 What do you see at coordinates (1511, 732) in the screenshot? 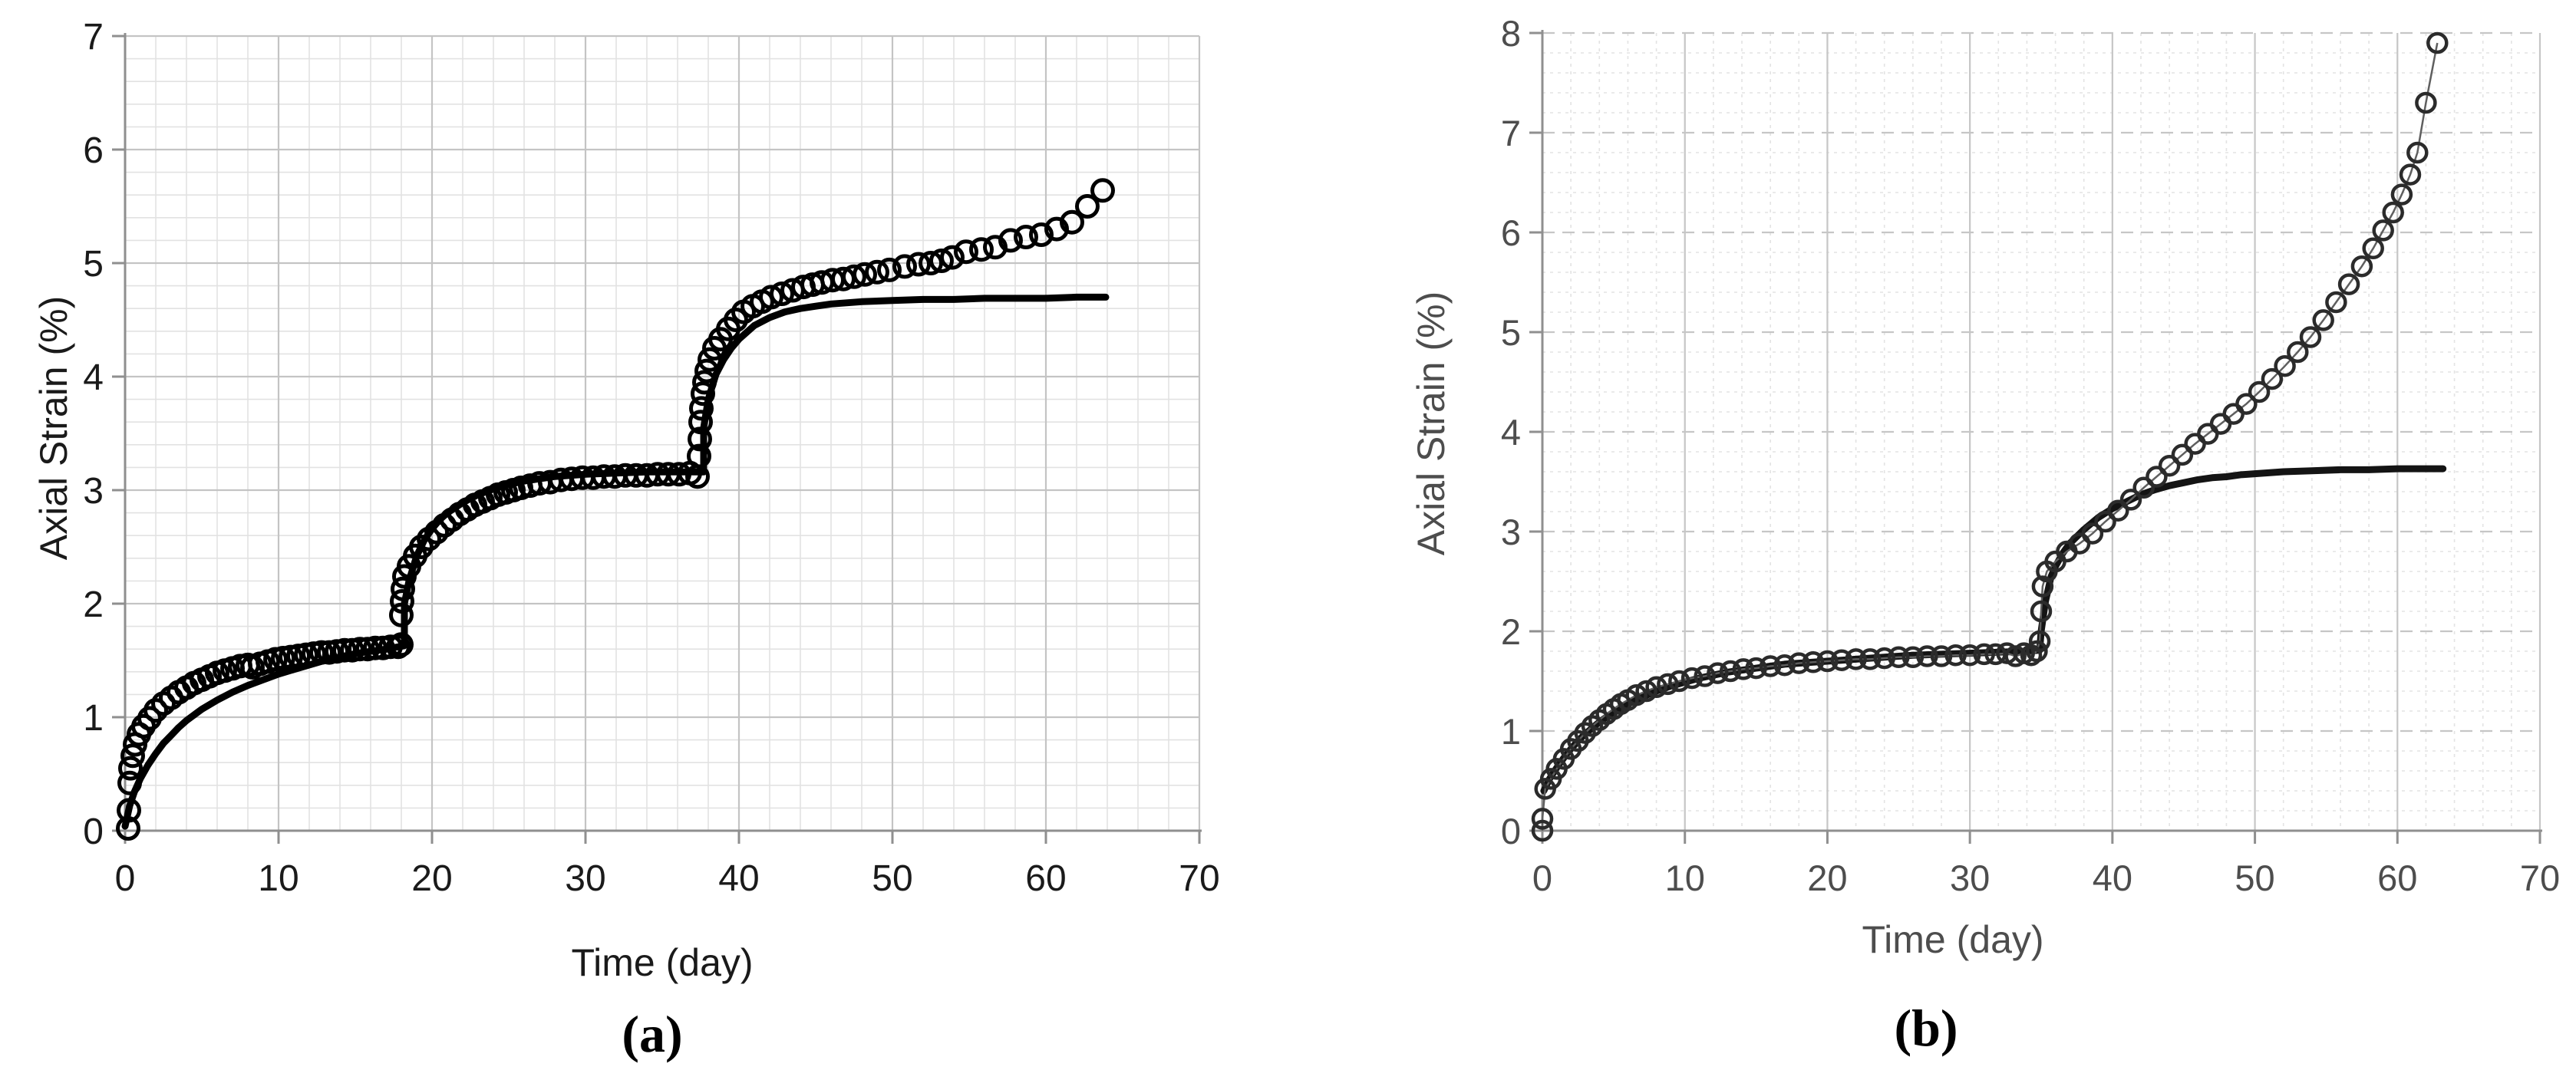
I see `y-tick-label: 1` at bounding box center [1511, 732].